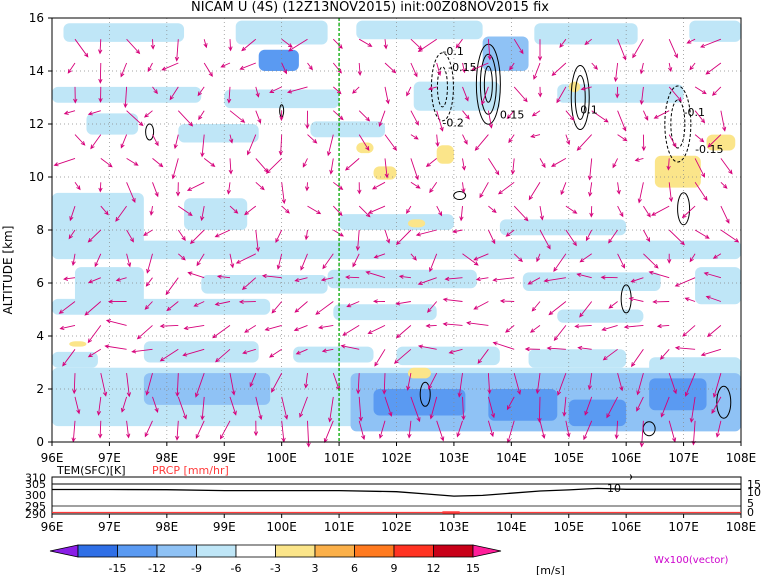 The width and height of the screenshot is (767, 575). Describe the element at coordinates (396, 527) in the screenshot. I see `x-tick-label: 102E` at that location.